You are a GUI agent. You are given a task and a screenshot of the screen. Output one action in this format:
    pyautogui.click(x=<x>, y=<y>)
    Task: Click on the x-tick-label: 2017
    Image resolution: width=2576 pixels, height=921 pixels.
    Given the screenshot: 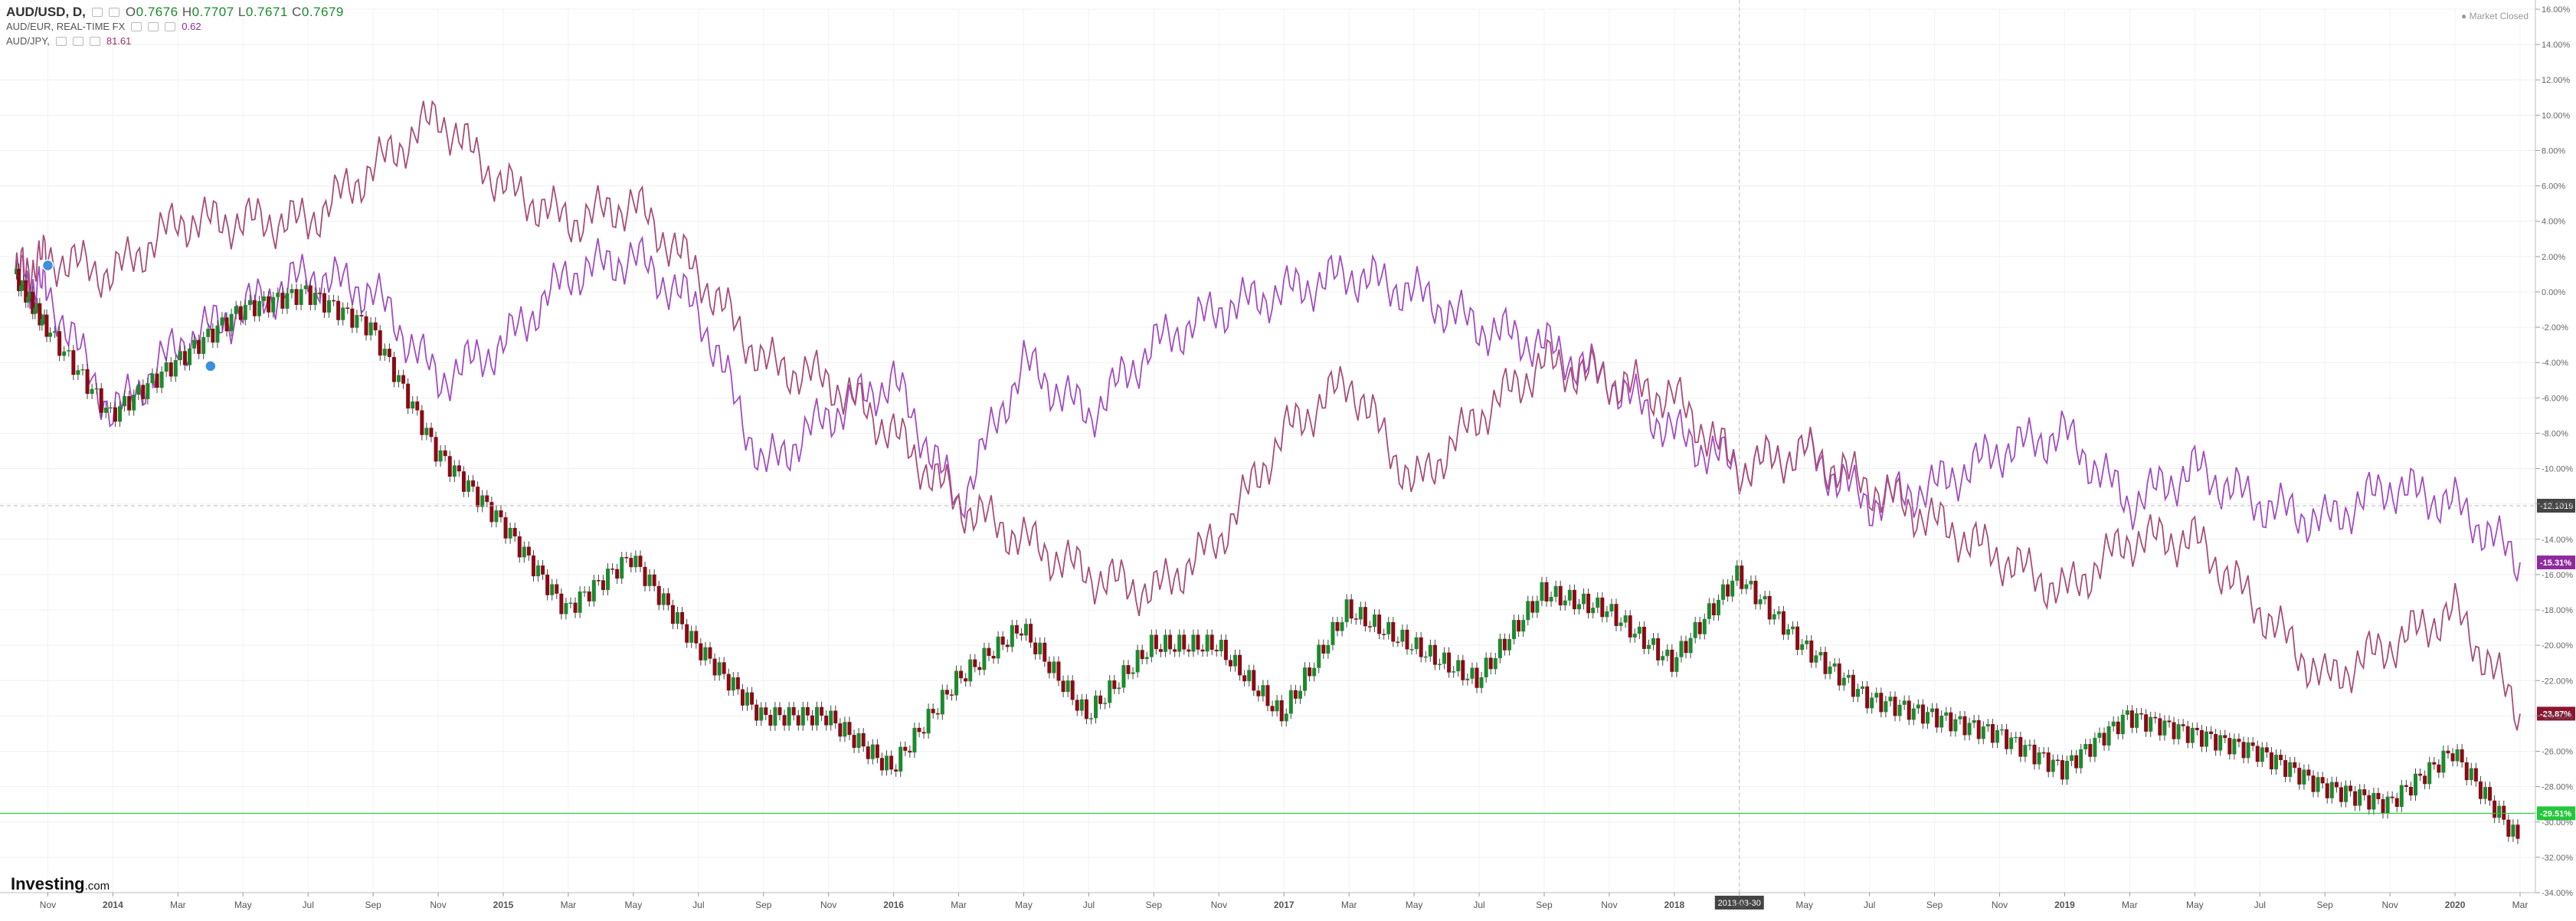 What is the action you would take?
    pyautogui.click(x=1284, y=905)
    